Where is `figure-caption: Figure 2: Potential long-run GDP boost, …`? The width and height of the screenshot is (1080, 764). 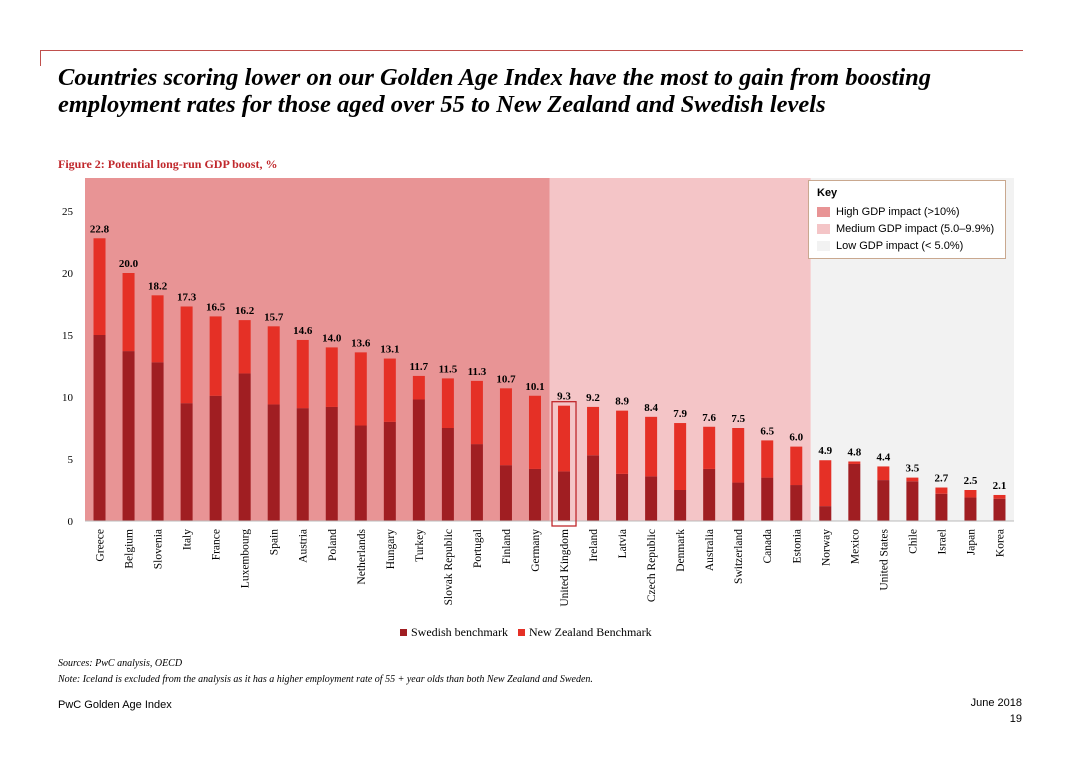 figure-caption: Figure 2: Potential long-run GDP boost, … is located at coordinates (168, 164).